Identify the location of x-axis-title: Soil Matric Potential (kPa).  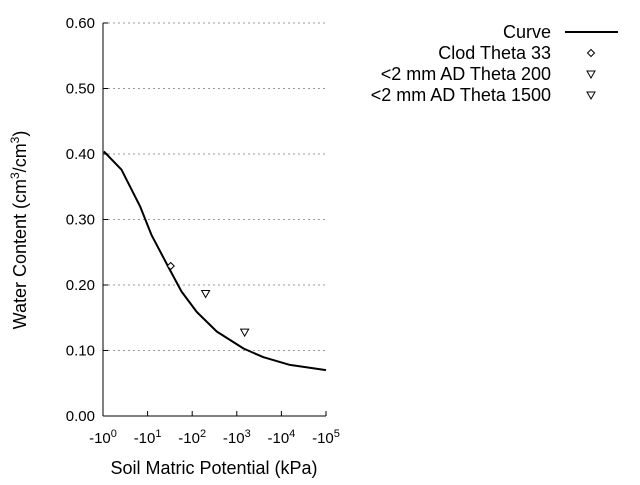
(213, 468).